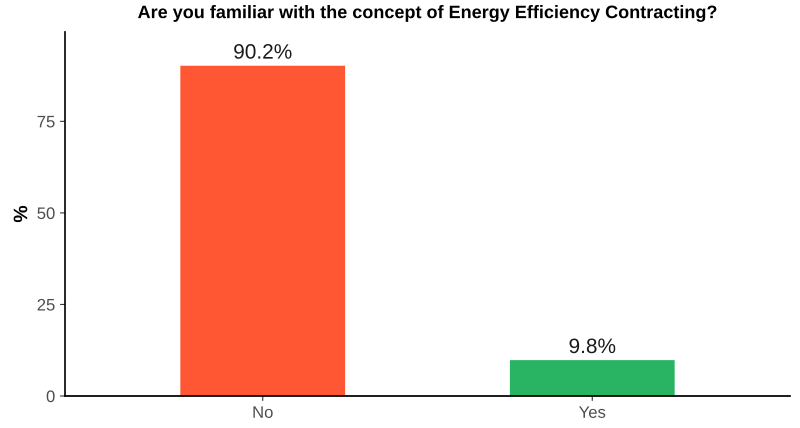  Describe the element at coordinates (46, 304) in the screenshot. I see `y-tick-label: 25` at that location.